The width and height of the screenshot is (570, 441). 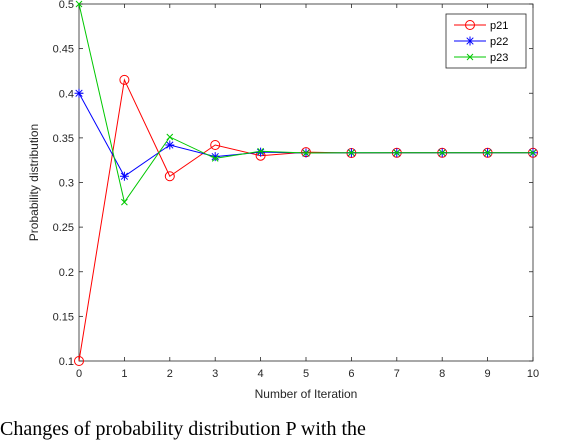 What do you see at coordinates (66, 362) in the screenshot?
I see `y-tick-label: 0.1` at bounding box center [66, 362].